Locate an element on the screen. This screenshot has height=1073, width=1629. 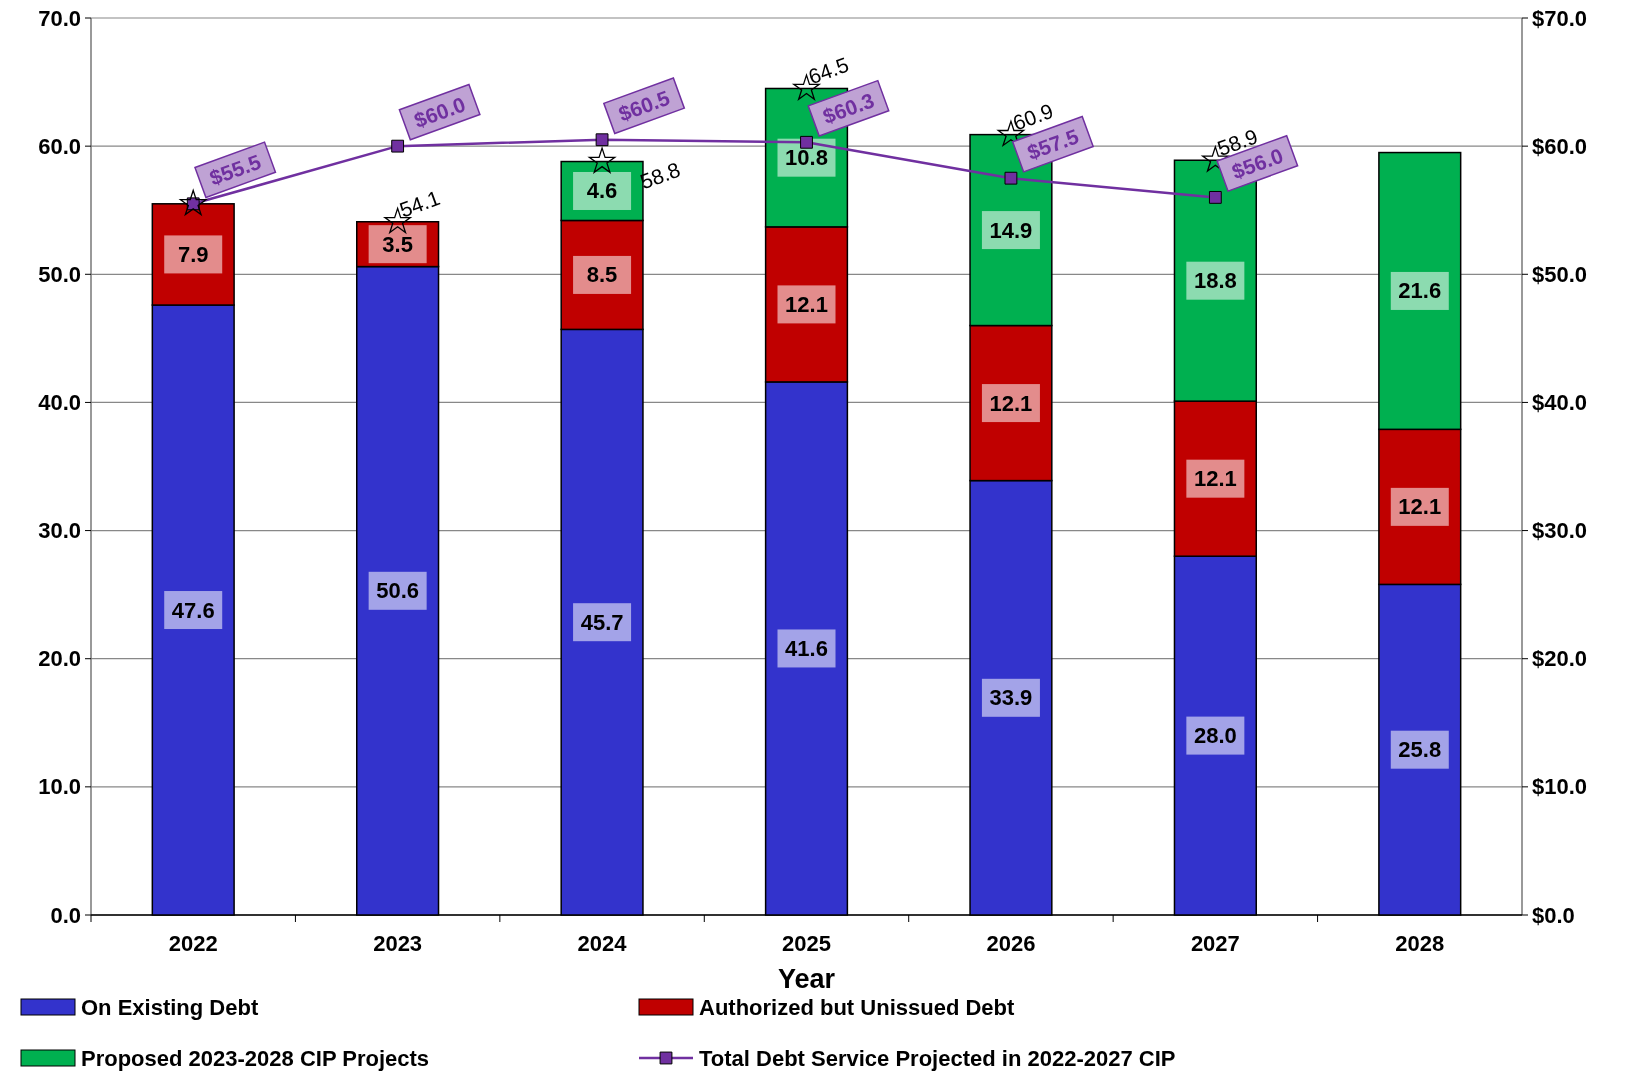
x-tick-label: 2028 is located at coordinates (1420, 943).